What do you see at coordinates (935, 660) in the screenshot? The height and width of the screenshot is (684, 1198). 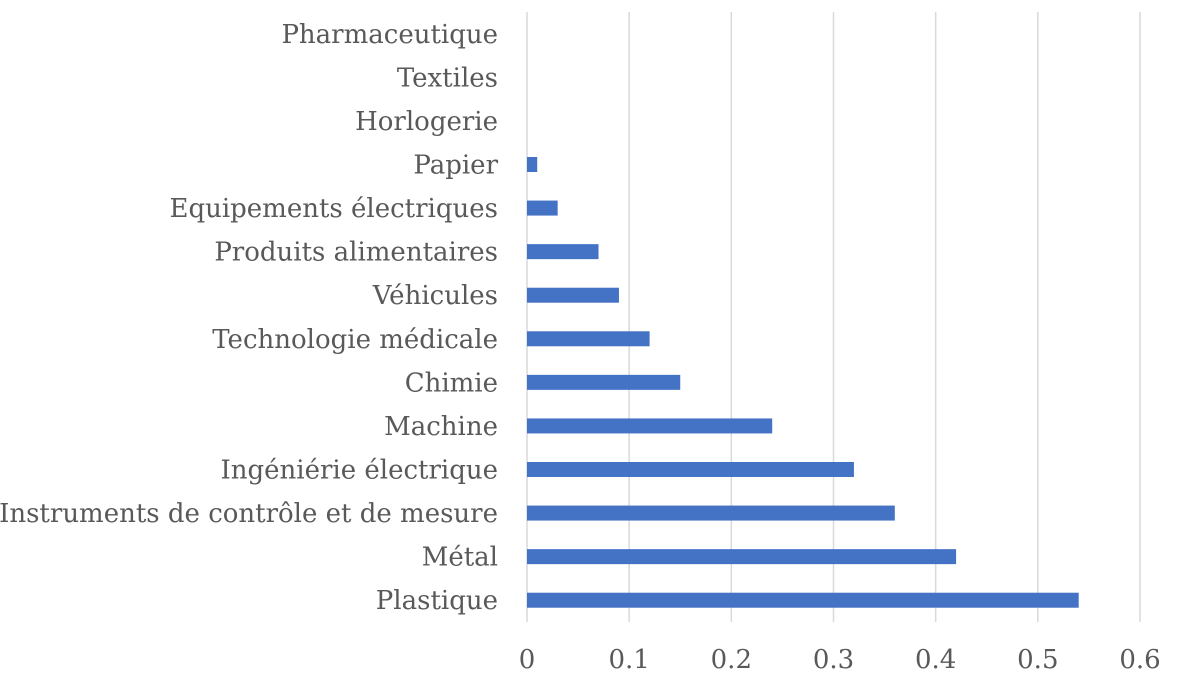 I see `x-tick-label-4: 0.4` at bounding box center [935, 660].